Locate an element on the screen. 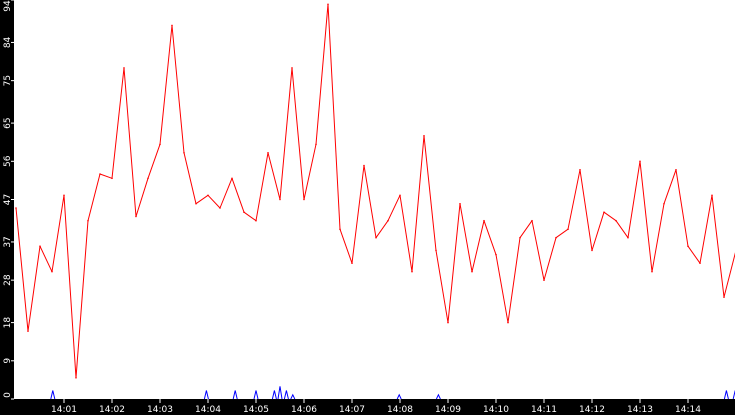 Image resolution: width=735 pixels, height=415 pixels. x-tick-label: 14:09 is located at coordinates (448, 410).